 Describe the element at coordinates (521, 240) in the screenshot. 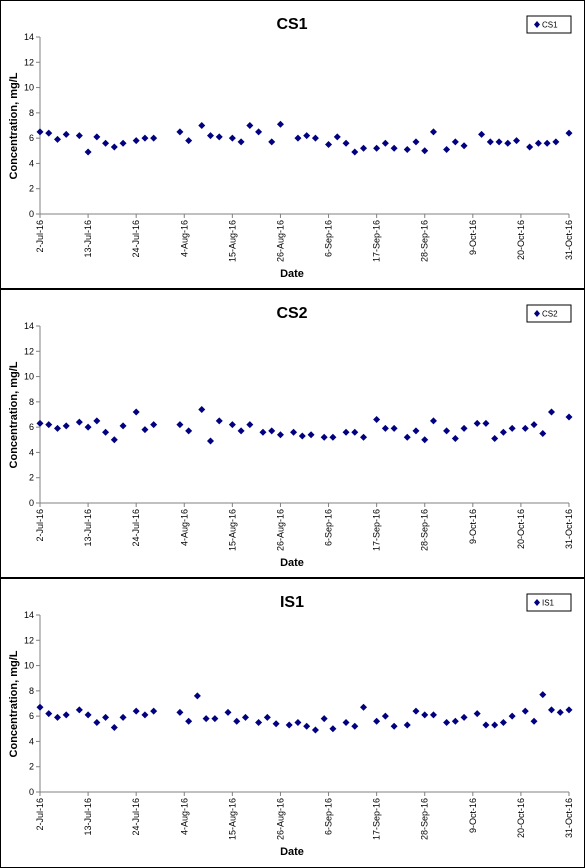

I see `x-tick-label: 20-Oct-16` at that location.